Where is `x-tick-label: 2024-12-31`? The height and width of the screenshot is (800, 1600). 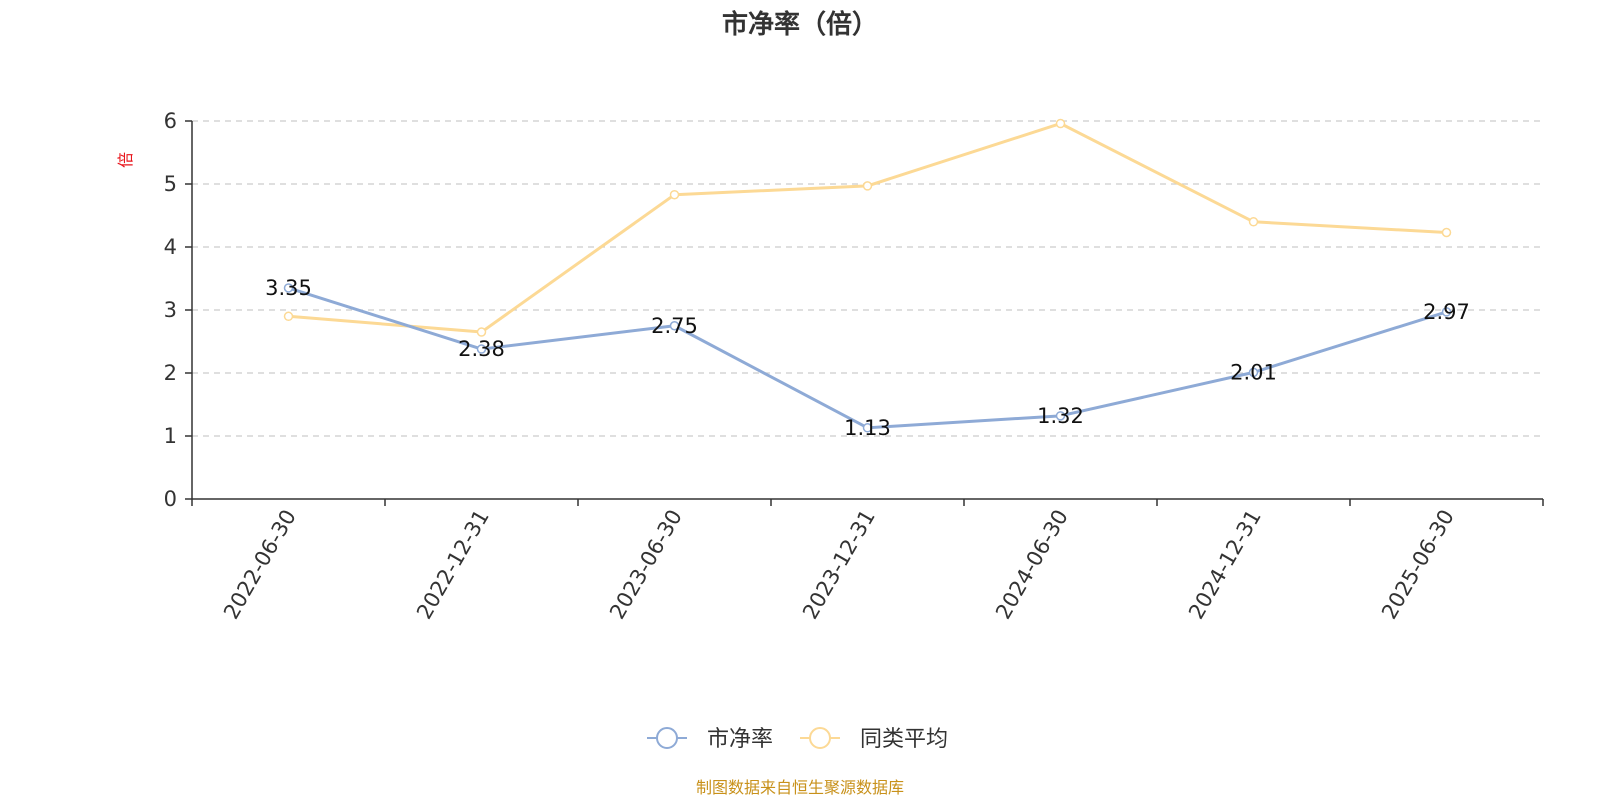
x-tick-label: 2024-12-31 is located at coordinates (1225, 565).